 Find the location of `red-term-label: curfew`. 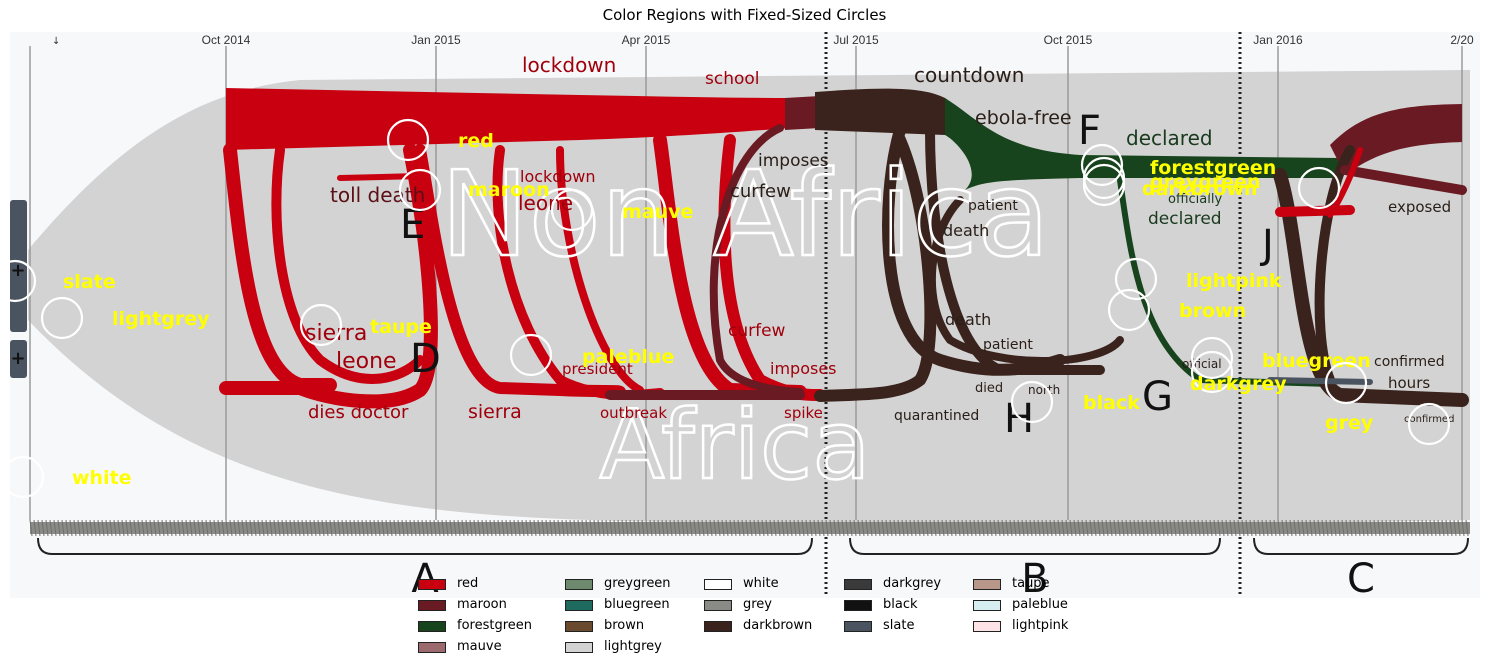

red-term-label: curfew is located at coordinates (757, 331).